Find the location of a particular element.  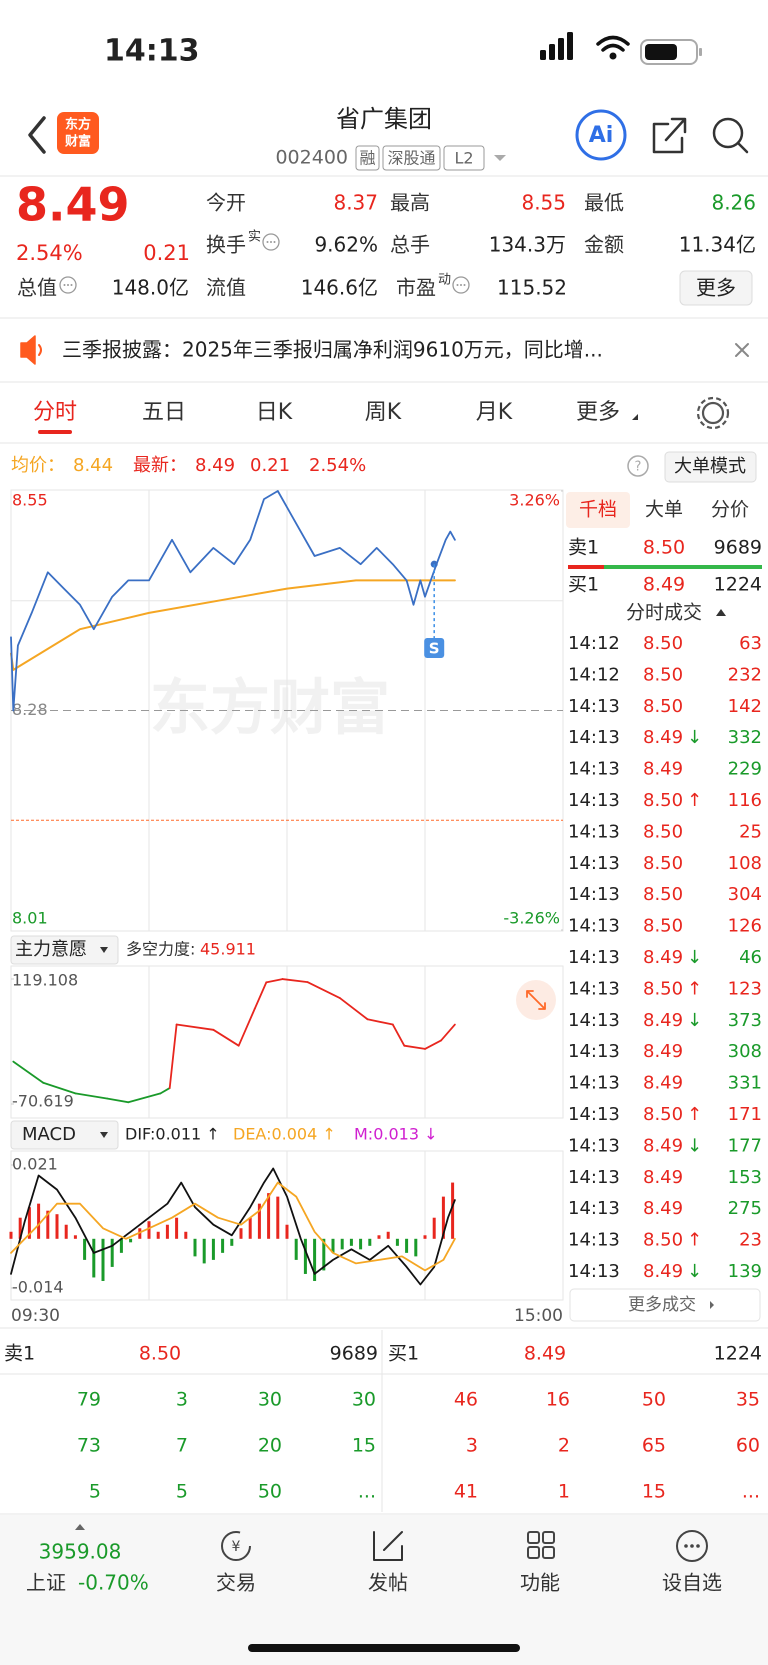

depth-tab: 分价 is located at coordinates (730, 510).